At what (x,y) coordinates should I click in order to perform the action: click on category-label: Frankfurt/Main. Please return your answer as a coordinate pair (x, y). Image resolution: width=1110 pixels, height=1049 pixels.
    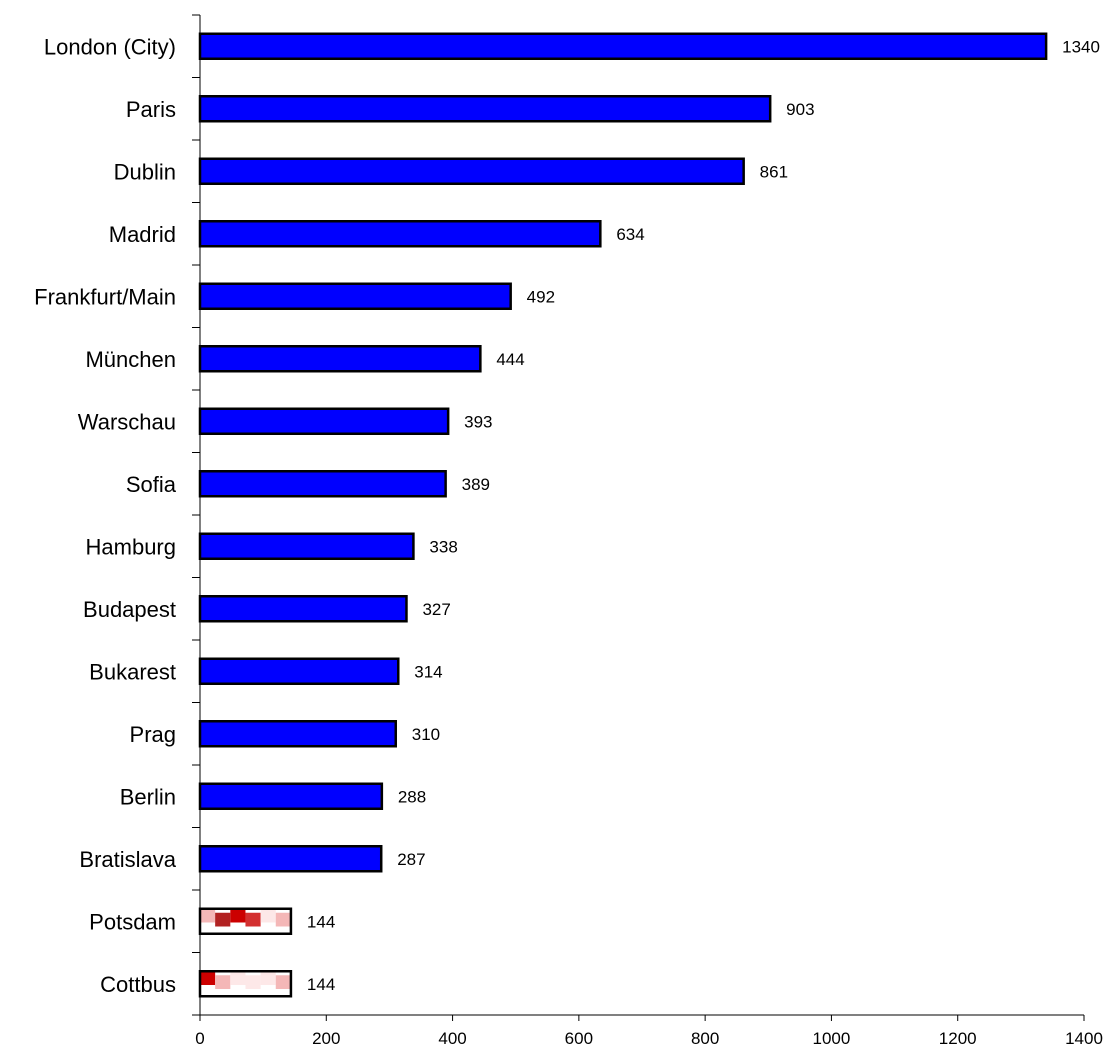
    Looking at the image, I should click on (105, 296).